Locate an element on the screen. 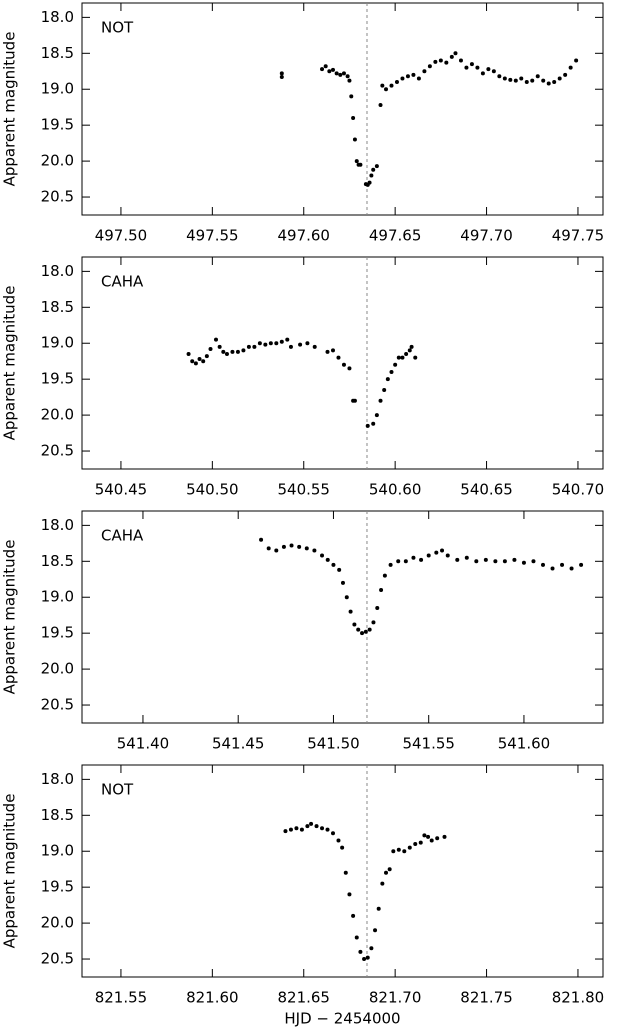  x-tick-label: 497.60 is located at coordinates (303, 236).